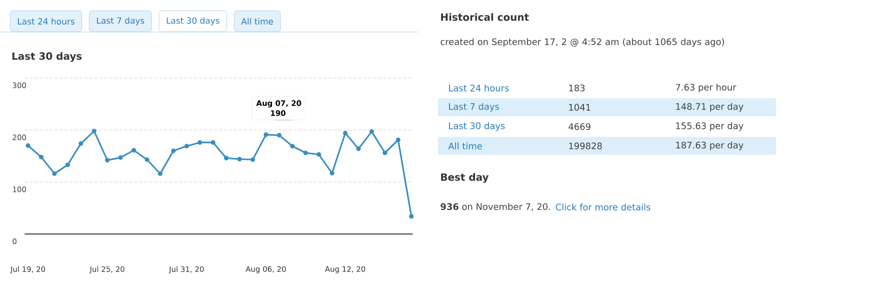 The height and width of the screenshot is (290, 885). What do you see at coordinates (706, 88) in the screenshot?
I see `text: 7.63 per hour` at bounding box center [706, 88].